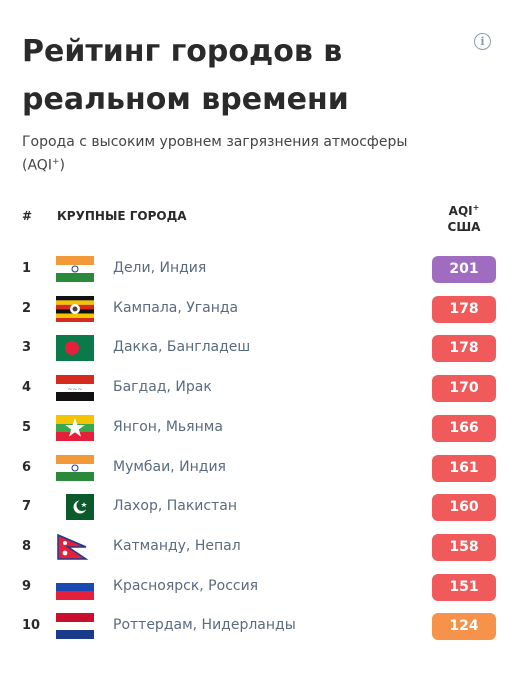 The width and height of the screenshot is (517, 700). I want to click on rank-number: 3, so click(27, 348).